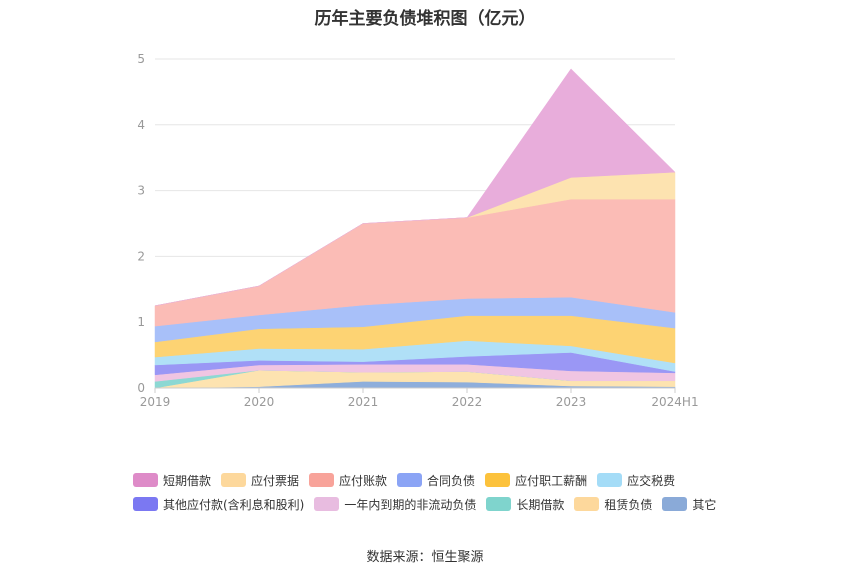 This screenshot has width=850, height=575. What do you see at coordinates (571, 402) in the screenshot?
I see `x-tick-label: 2023` at bounding box center [571, 402].